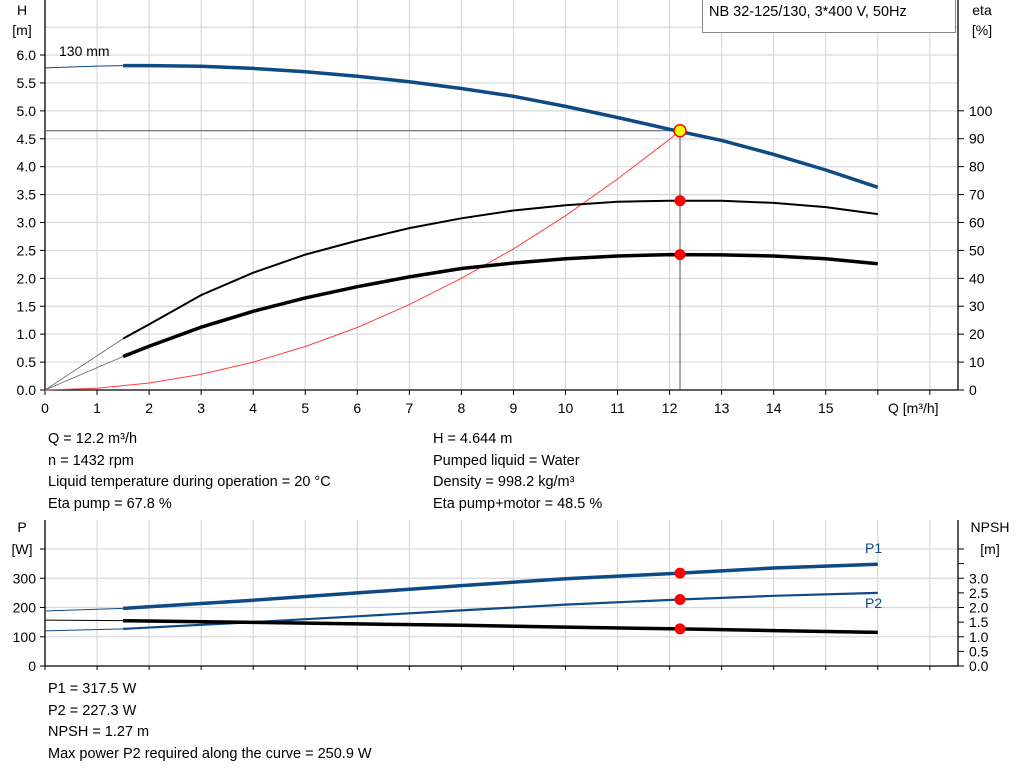  What do you see at coordinates (27, 250) in the screenshot?
I see `y-tick-label: 2.5` at bounding box center [27, 250].